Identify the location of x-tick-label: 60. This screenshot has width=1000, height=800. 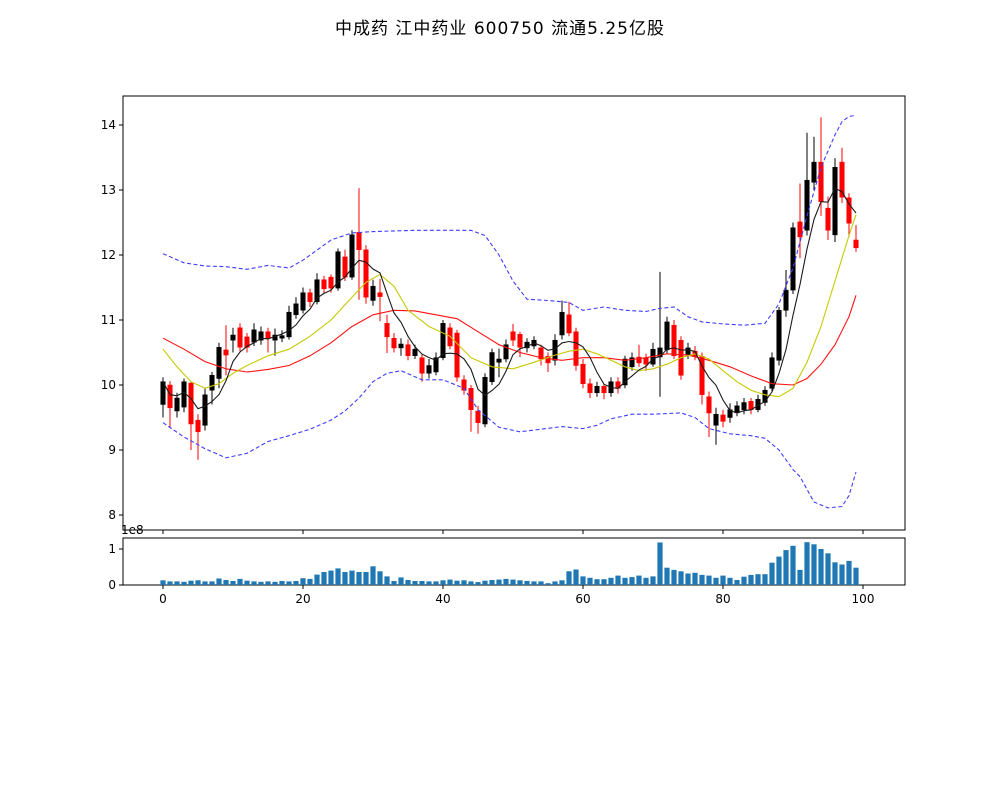
(582, 599).